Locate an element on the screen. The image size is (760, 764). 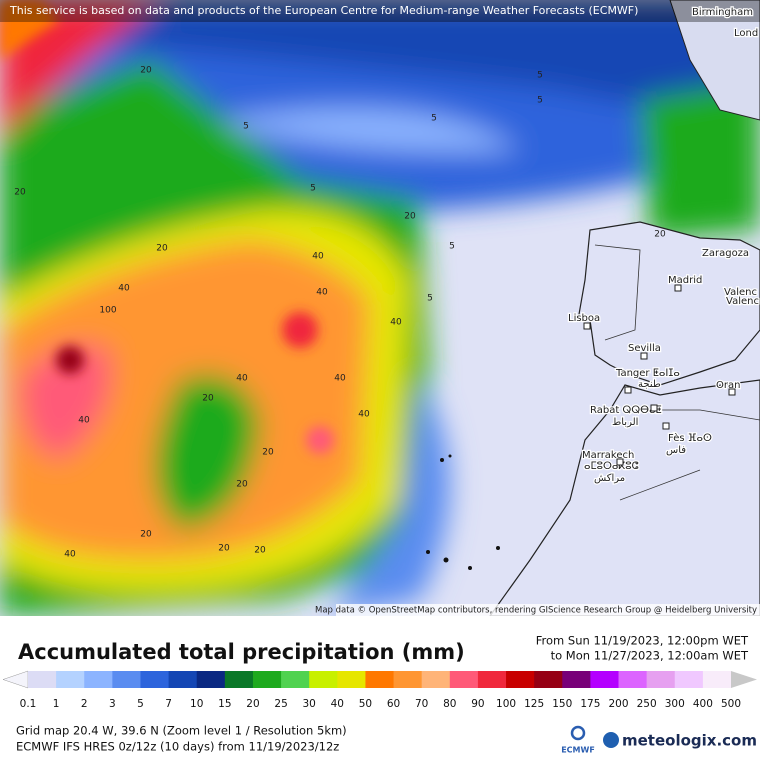
legend-label: 0.1 is located at coordinates (28, 704).